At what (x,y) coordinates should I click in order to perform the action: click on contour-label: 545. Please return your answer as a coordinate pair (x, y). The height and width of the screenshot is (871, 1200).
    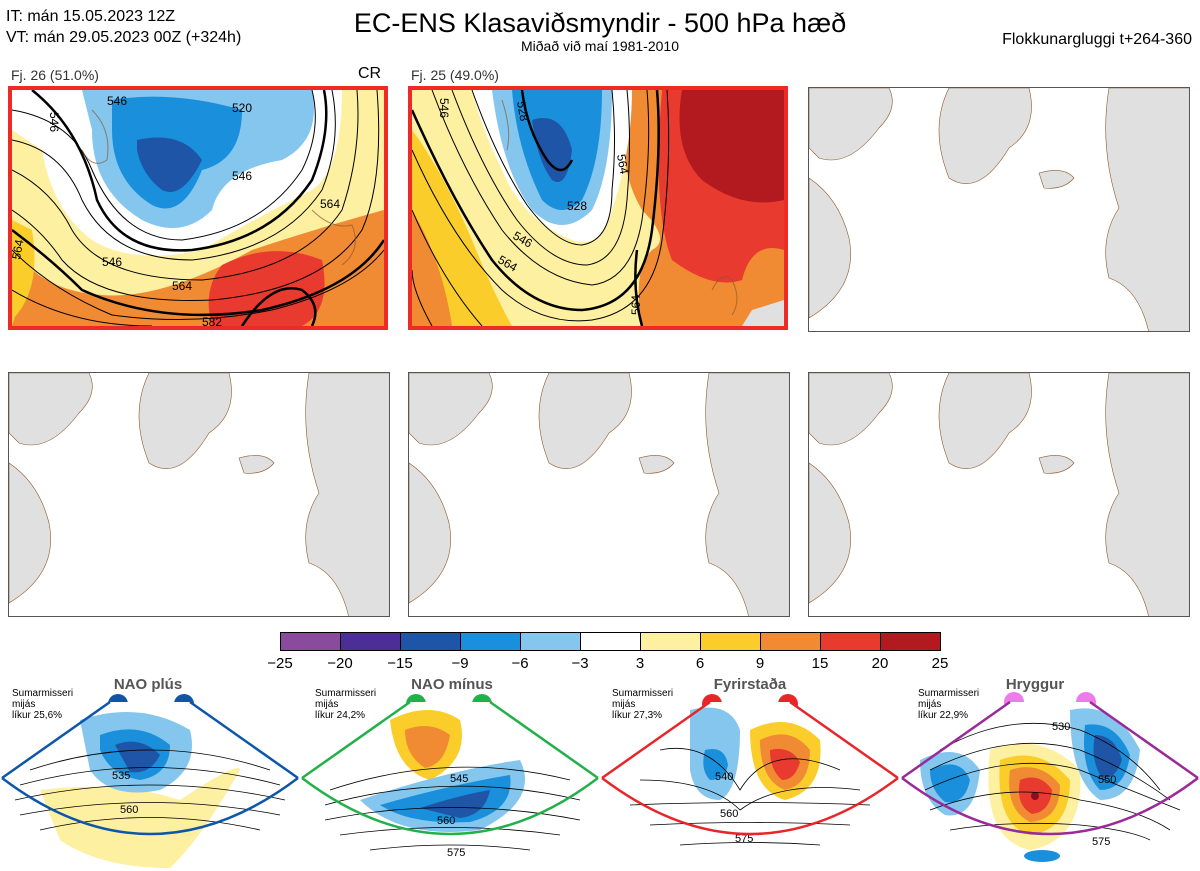
    Looking at the image, I should click on (459, 779).